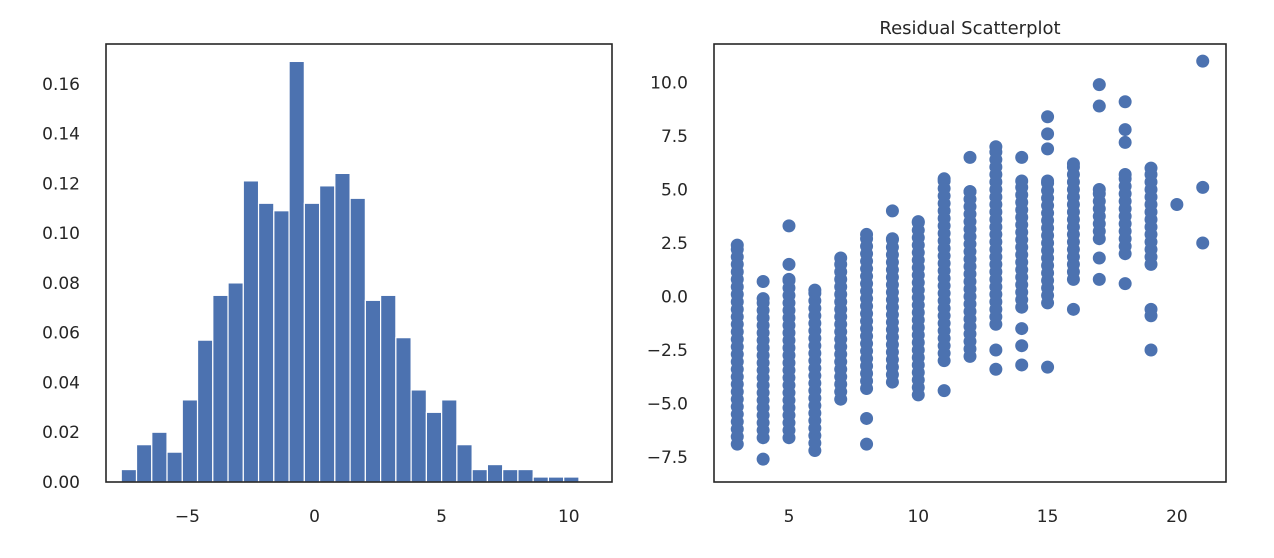  Describe the element at coordinates (667, 271) in the screenshot. I see `scatter-y-ticks: −7.5 −5.0 −2.5 0.0 2.5 5.0 7.5 10.0` at that location.